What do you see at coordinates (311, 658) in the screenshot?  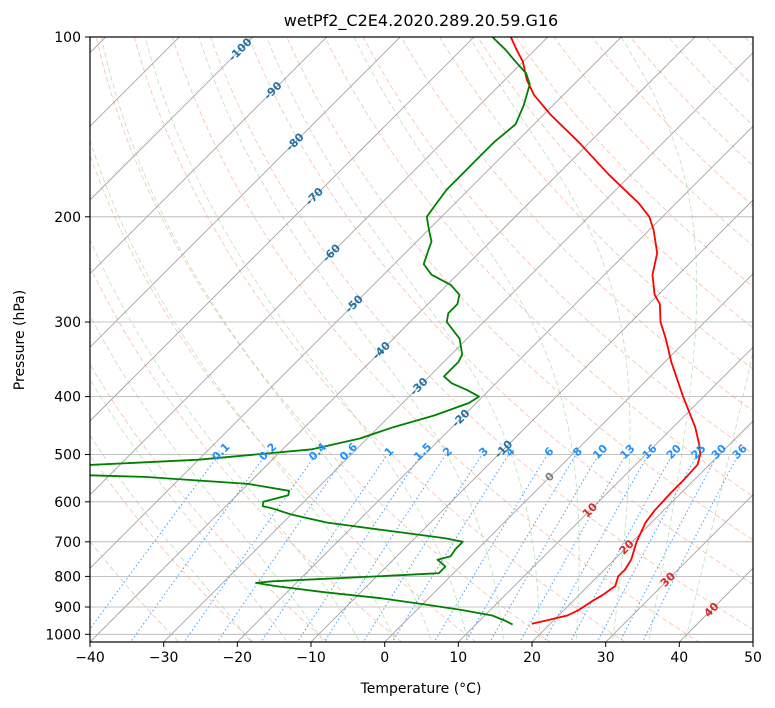 I see `x-tick-label: −10` at bounding box center [311, 658].